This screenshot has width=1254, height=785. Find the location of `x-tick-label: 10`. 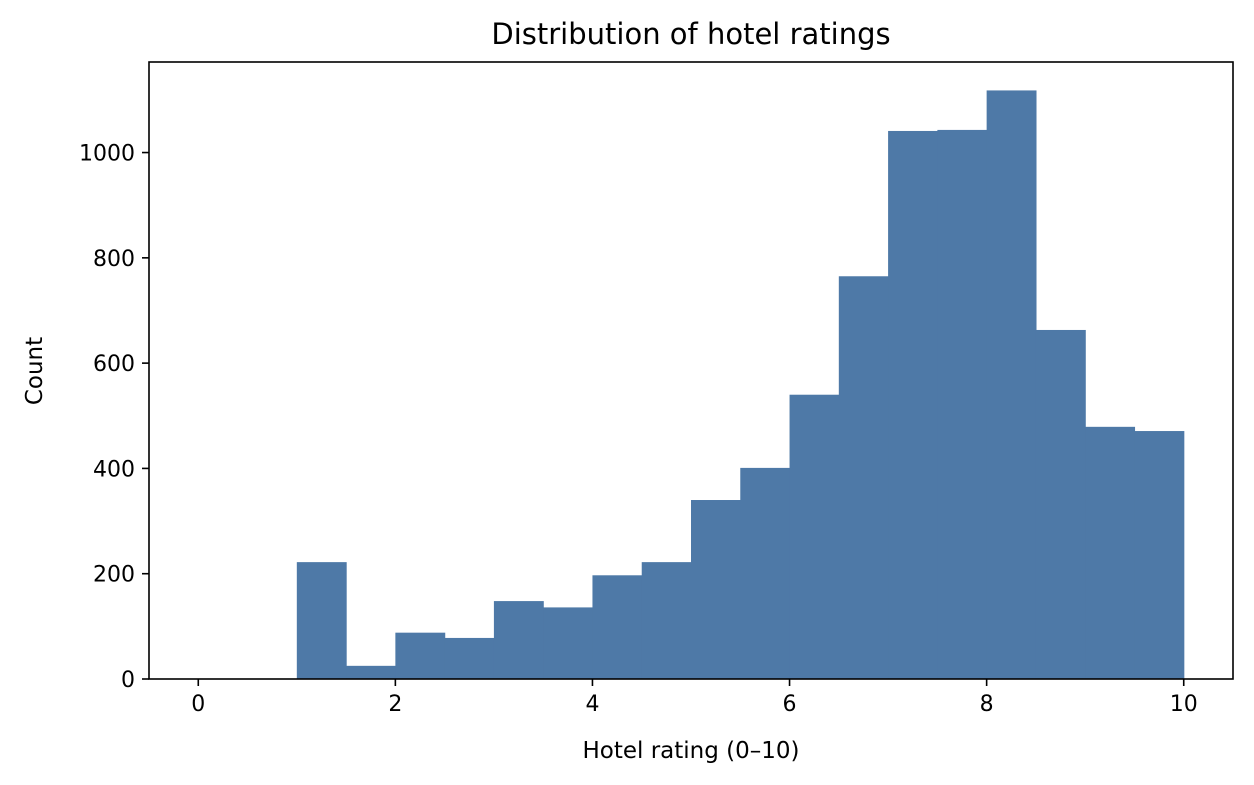

x-tick-label: 10 is located at coordinates (1184, 704).